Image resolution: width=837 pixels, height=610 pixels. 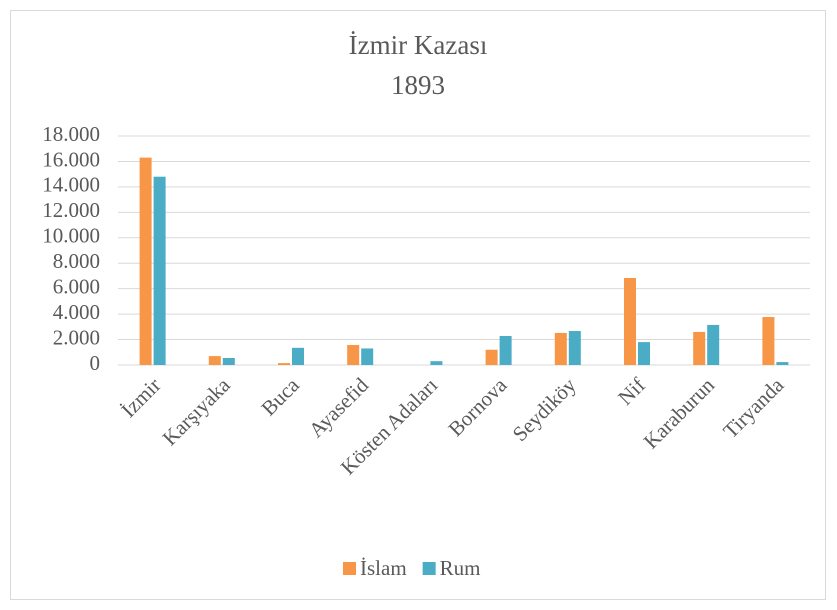 I want to click on legend-label: Rum, so click(x=460, y=568).